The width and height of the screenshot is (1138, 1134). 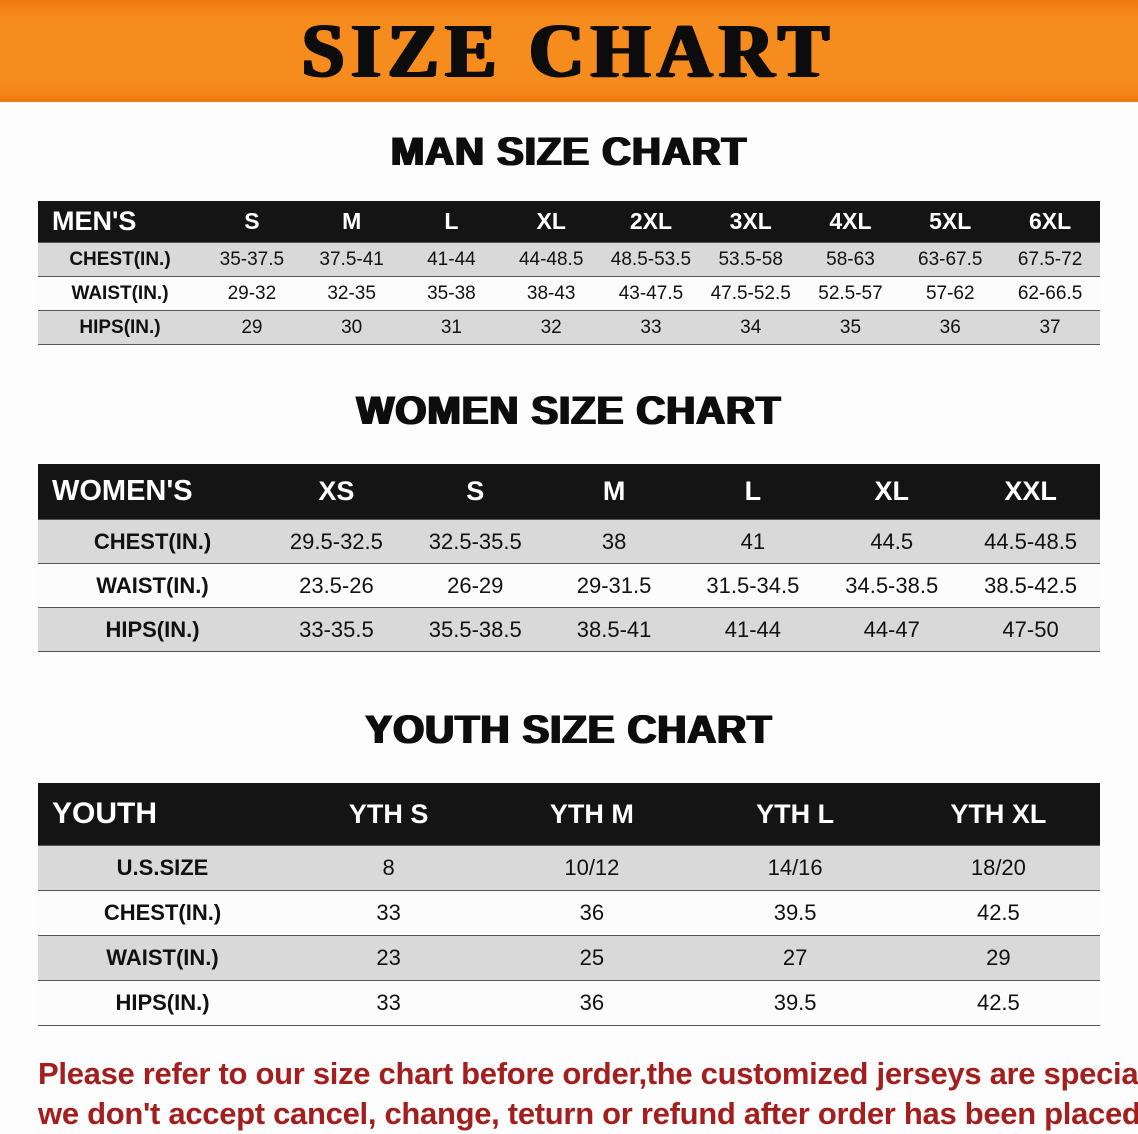 I want to click on size-value-cell: 29-32, so click(x=252, y=293).